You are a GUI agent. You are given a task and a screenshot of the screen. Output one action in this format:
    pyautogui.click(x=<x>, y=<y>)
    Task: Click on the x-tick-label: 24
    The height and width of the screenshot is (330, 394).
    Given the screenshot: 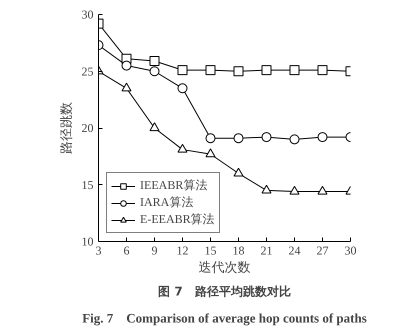 What is the action you would take?
    pyautogui.click(x=294, y=251)
    